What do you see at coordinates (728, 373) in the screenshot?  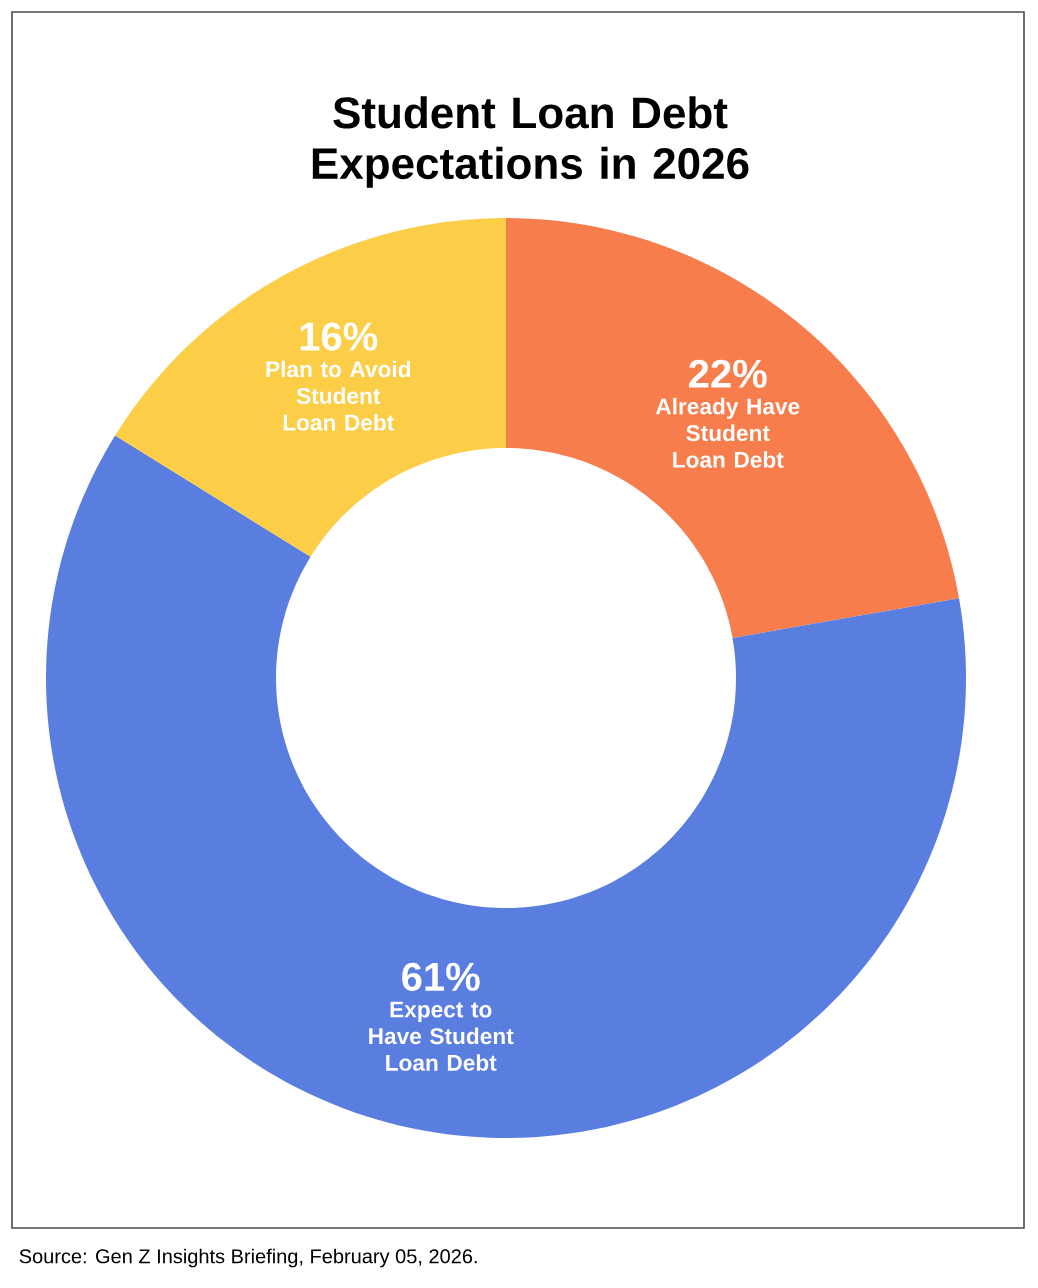 I see `data-label: 22%` at bounding box center [728, 373].